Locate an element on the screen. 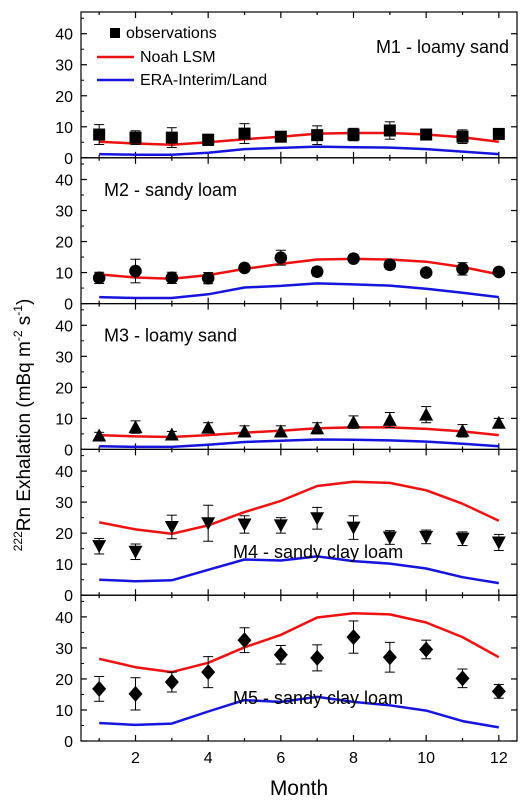 The height and width of the screenshot is (801, 526). legend-noah-label: Noah LSM is located at coordinates (178, 57).